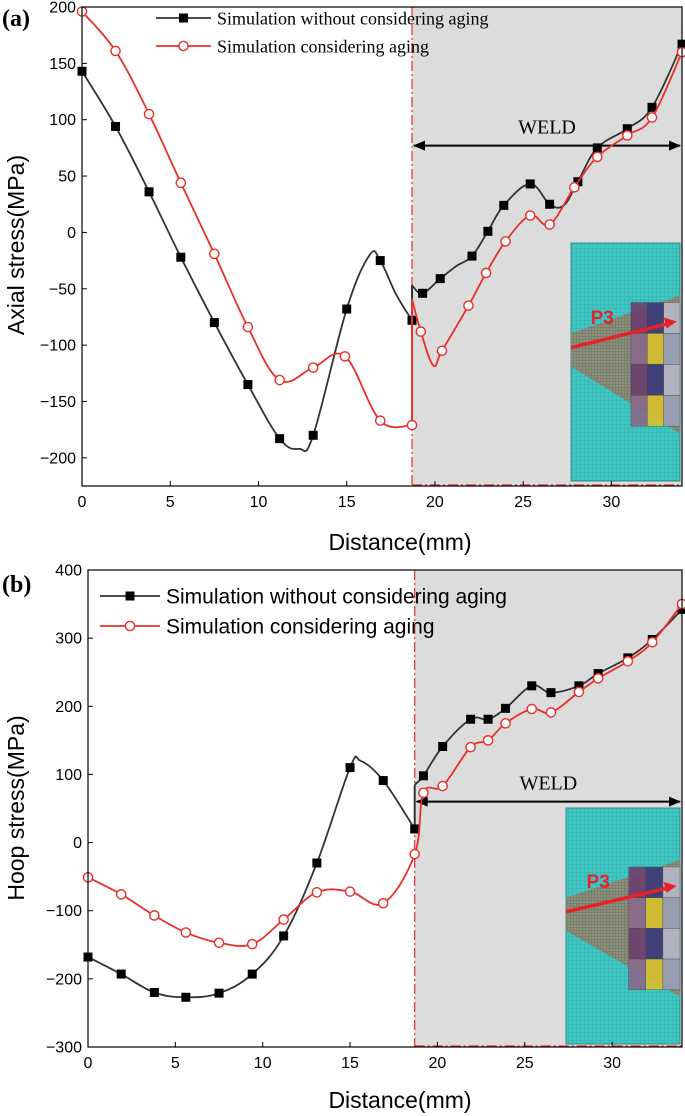 This screenshot has height=1116, width=685. I want to click on hoop-y-tick-label: 0, so click(77, 843).